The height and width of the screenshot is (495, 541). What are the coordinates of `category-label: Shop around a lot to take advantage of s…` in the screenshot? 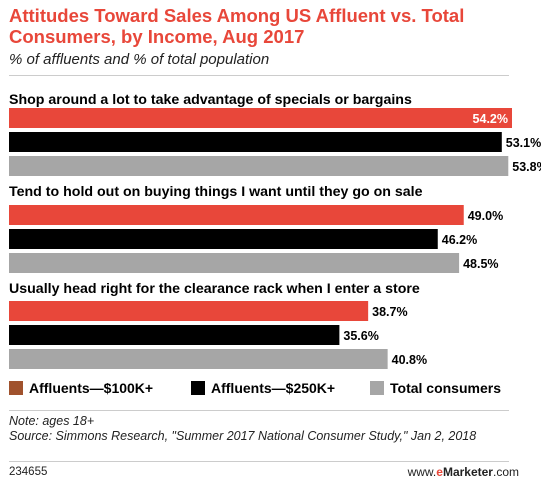 It's located at (210, 100).